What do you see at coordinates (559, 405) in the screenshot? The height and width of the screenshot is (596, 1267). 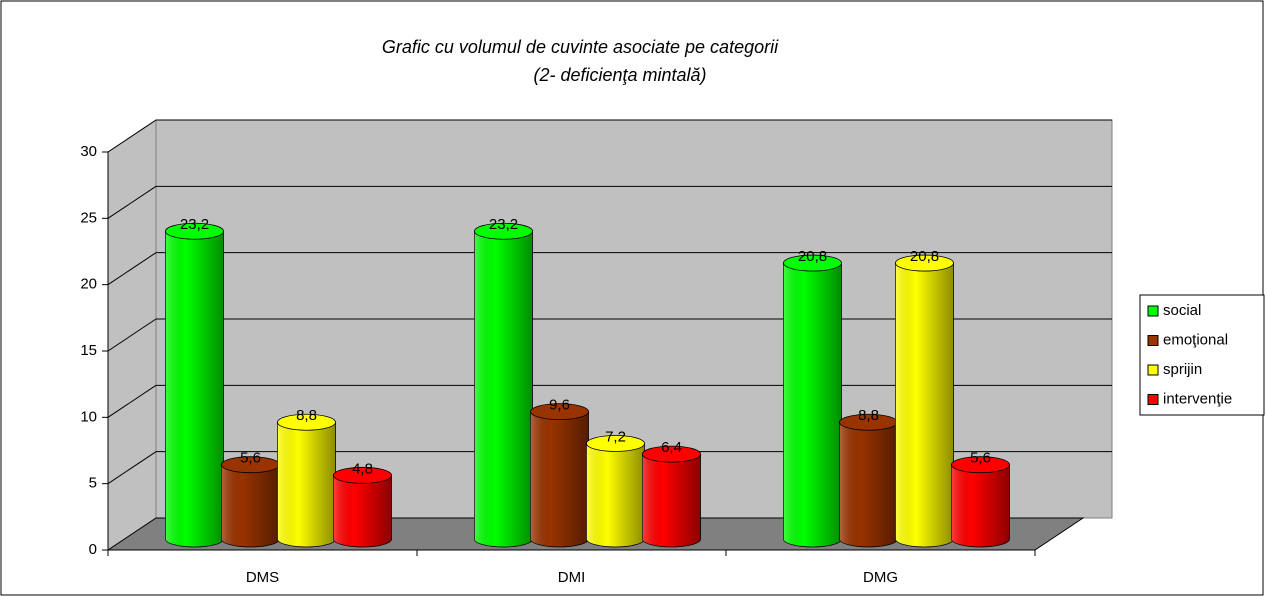 I see `value-label: 9,6` at bounding box center [559, 405].